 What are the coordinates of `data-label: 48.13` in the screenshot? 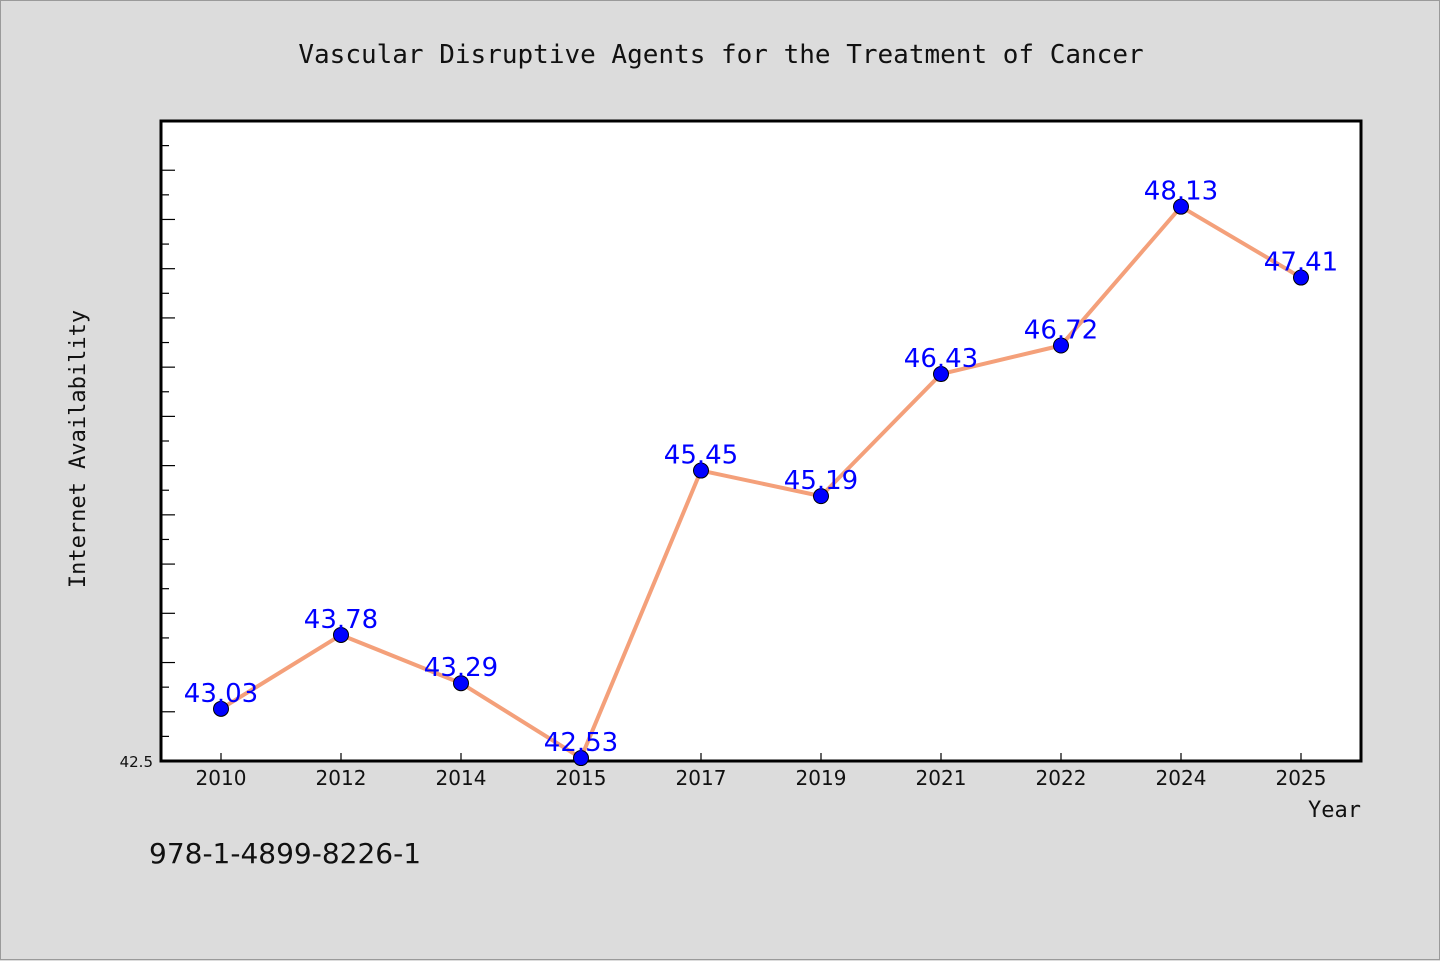 It's located at (1181, 192).